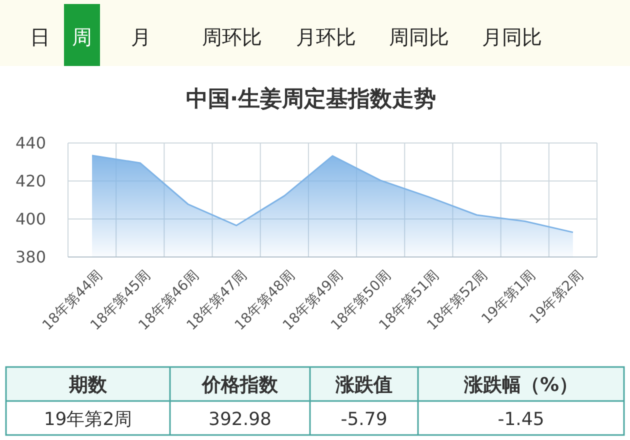  I want to click on text: -1.45, so click(521, 419).